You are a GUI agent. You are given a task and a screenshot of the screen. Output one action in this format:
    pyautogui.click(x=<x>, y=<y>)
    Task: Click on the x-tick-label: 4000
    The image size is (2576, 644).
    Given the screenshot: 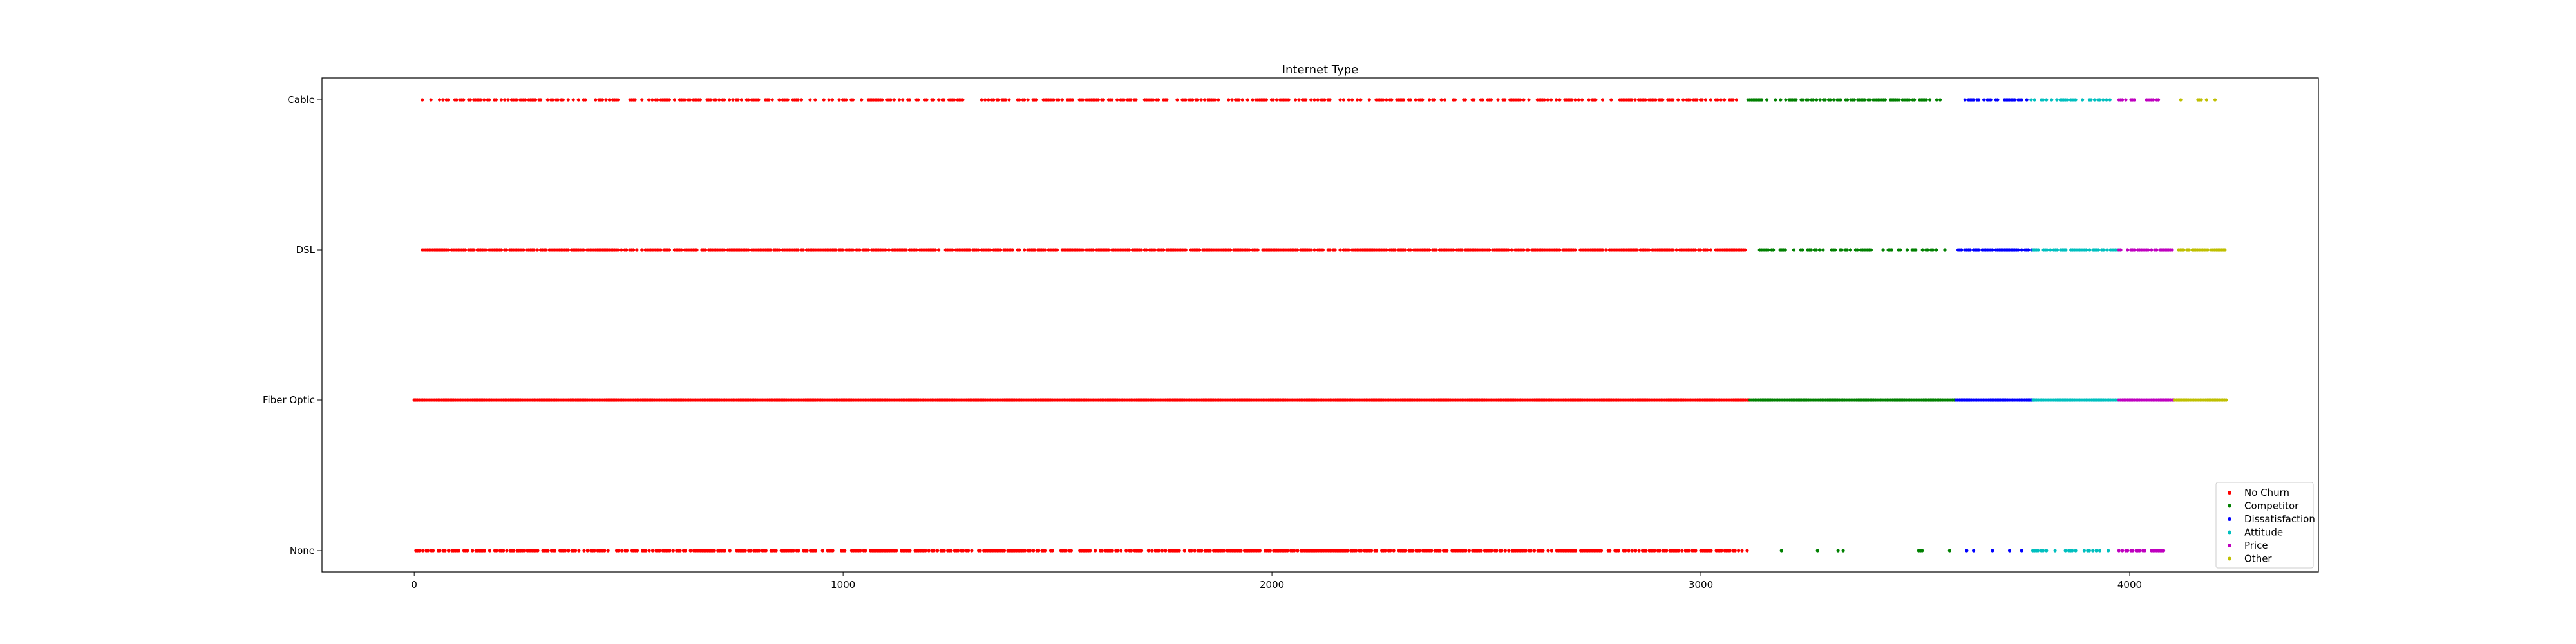 What is the action you would take?
    pyautogui.click(x=2130, y=585)
    